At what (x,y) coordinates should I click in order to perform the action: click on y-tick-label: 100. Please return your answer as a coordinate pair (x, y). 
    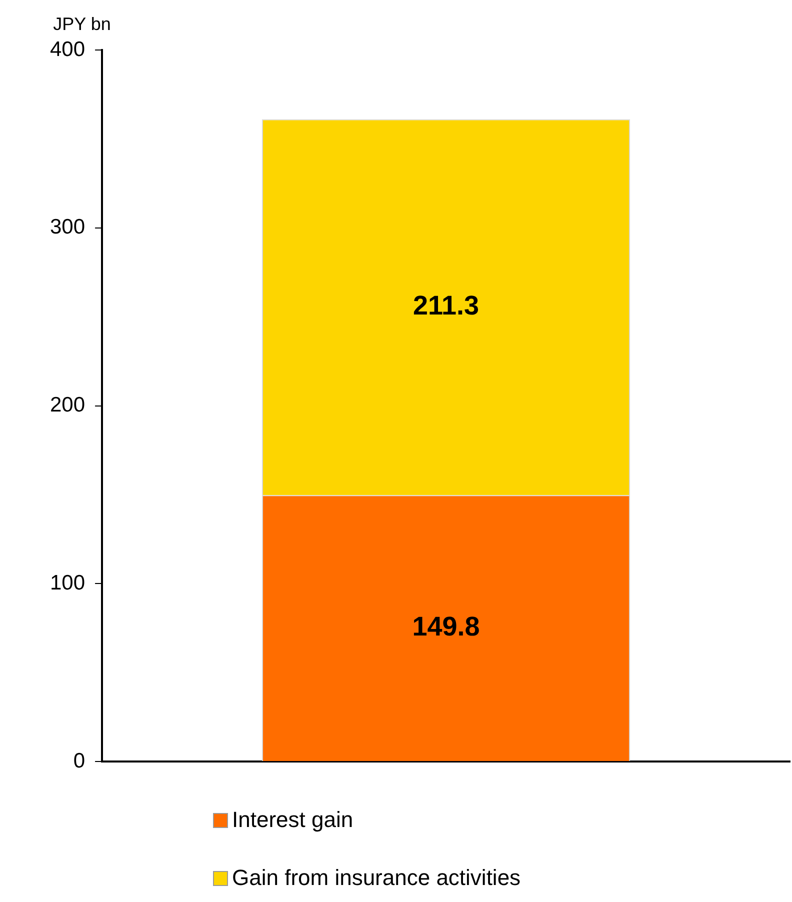
    Looking at the image, I should click on (68, 582).